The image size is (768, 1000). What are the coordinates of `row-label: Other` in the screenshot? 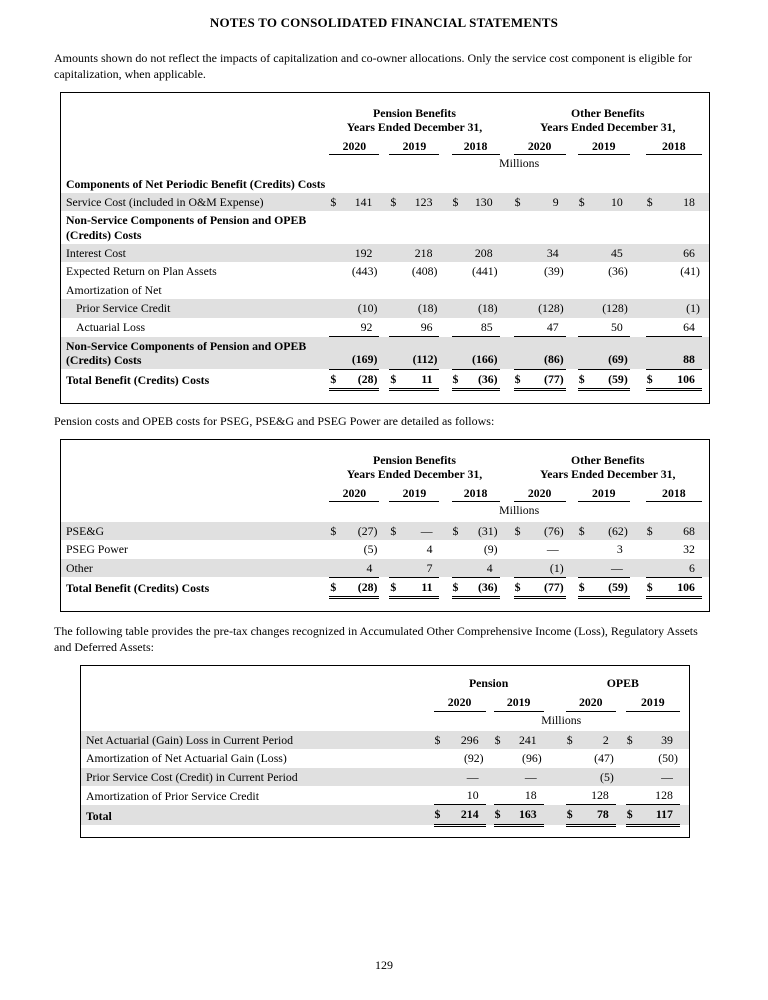 It's located at (195, 568).